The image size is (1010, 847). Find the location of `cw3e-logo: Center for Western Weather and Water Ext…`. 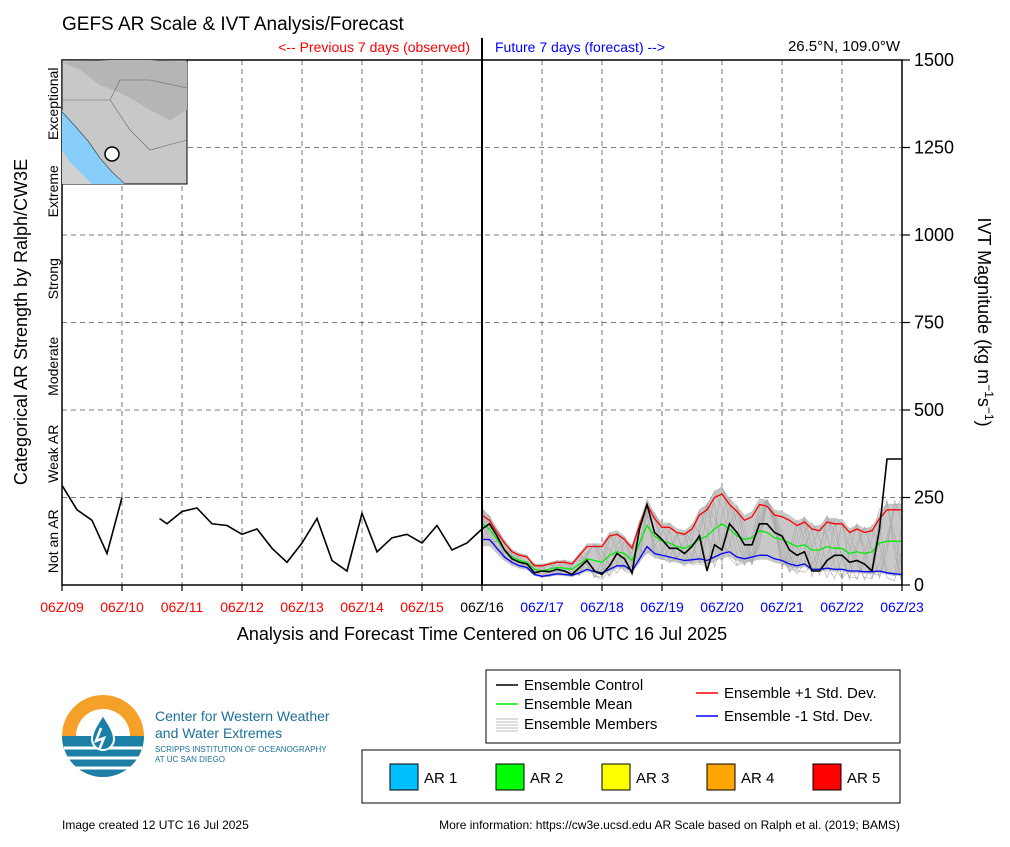

cw3e-logo: Center for Western Weather and Water Ext… is located at coordinates (196, 736).